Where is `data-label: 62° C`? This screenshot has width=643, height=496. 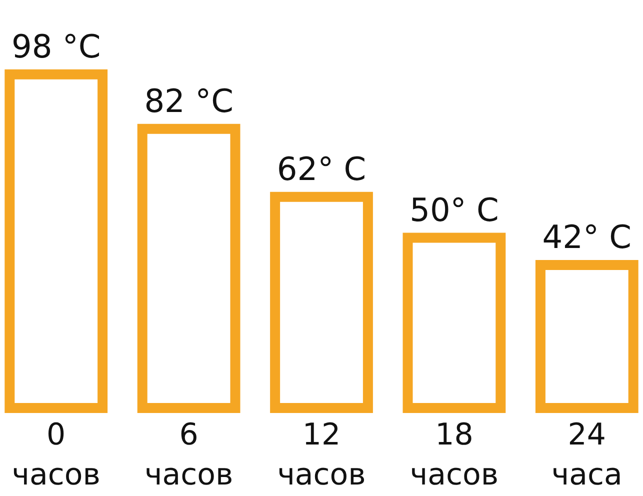
data-label: 62° C is located at coordinates (321, 169).